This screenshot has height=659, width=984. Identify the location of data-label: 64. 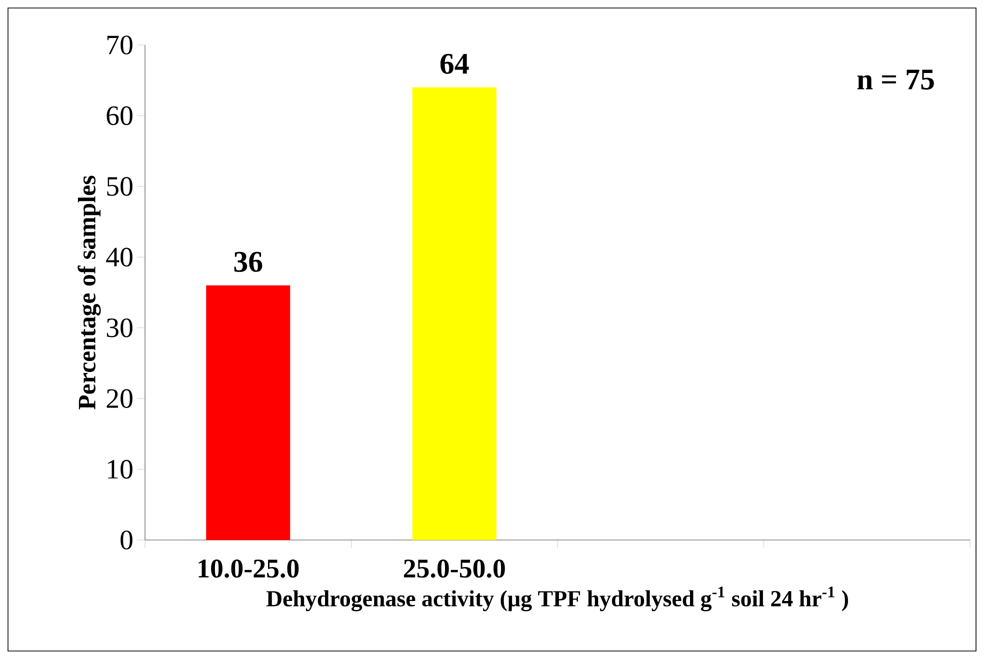
(454, 64).